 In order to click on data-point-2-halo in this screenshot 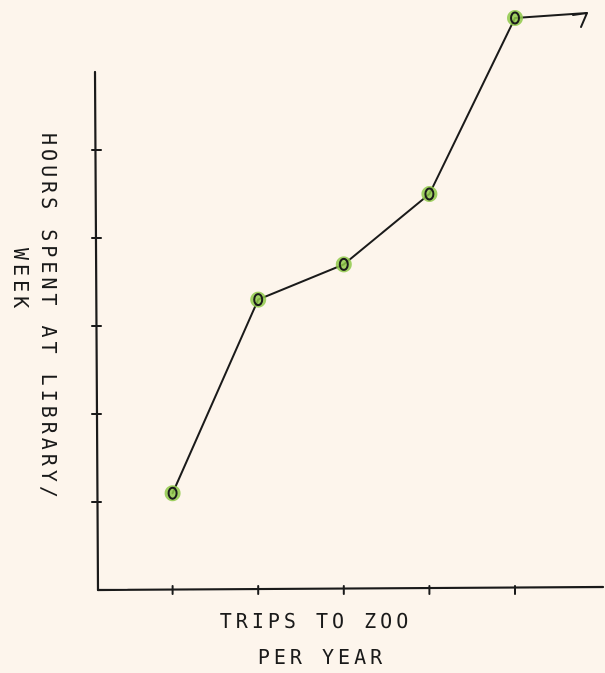, I will do `click(258, 299)`.